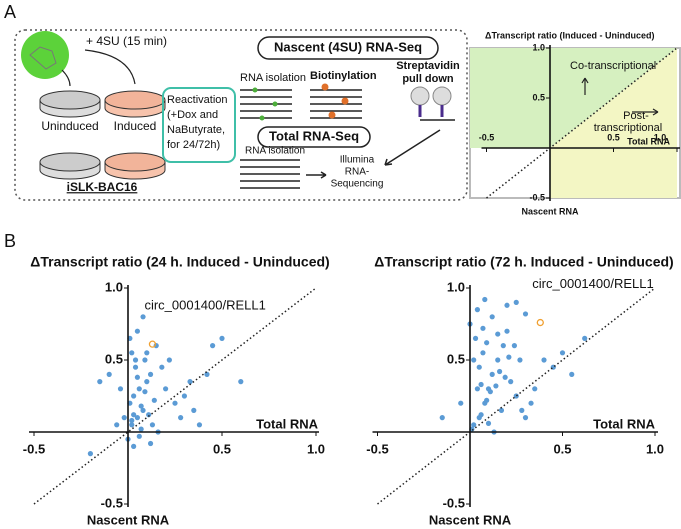  What do you see at coordinates (193, 145) in the screenshot?
I see `reactivation-text: for 24/72h)` at bounding box center [193, 145].